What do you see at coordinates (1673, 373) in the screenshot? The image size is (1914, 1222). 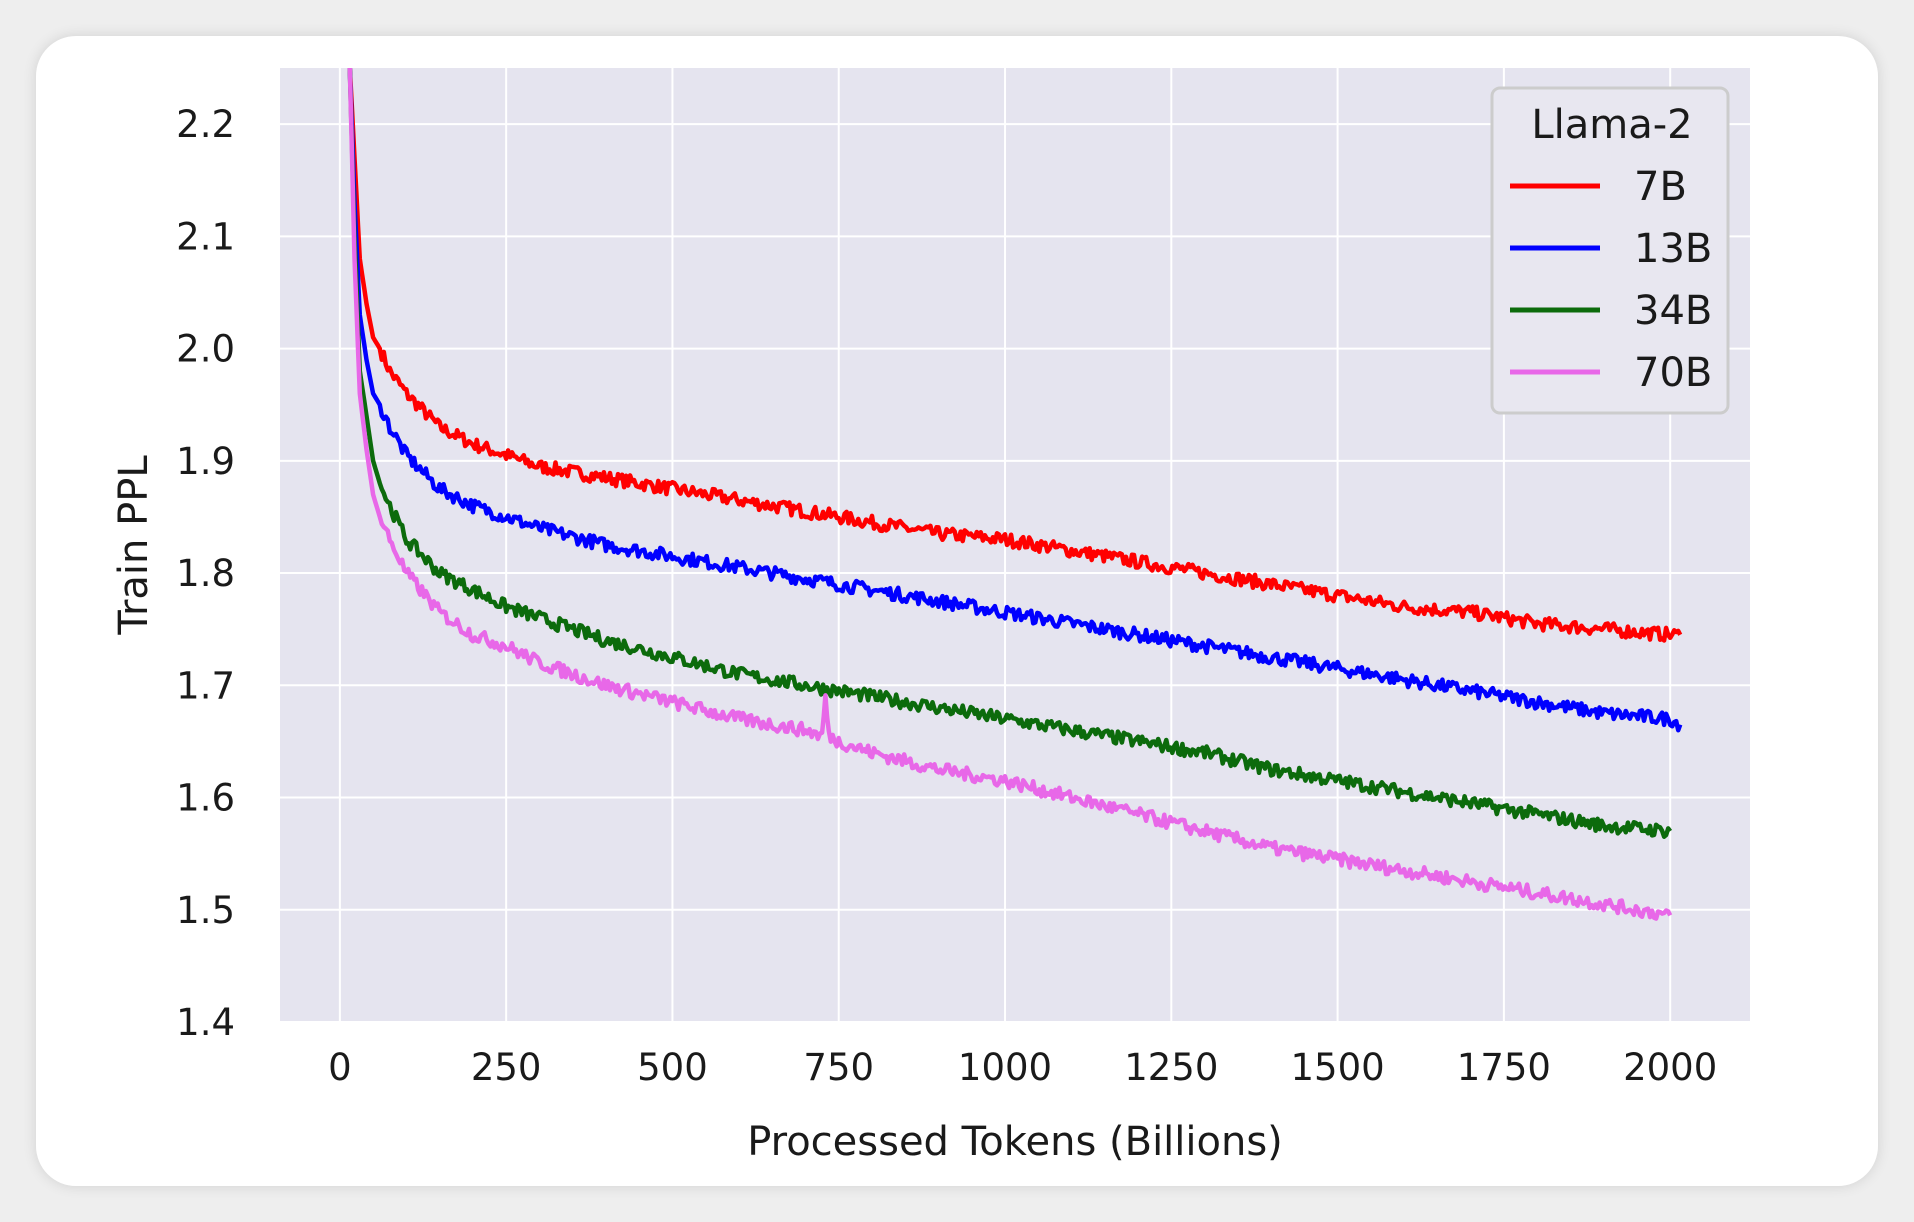 I see `legend-label: 70B` at bounding box center [1673, 373].